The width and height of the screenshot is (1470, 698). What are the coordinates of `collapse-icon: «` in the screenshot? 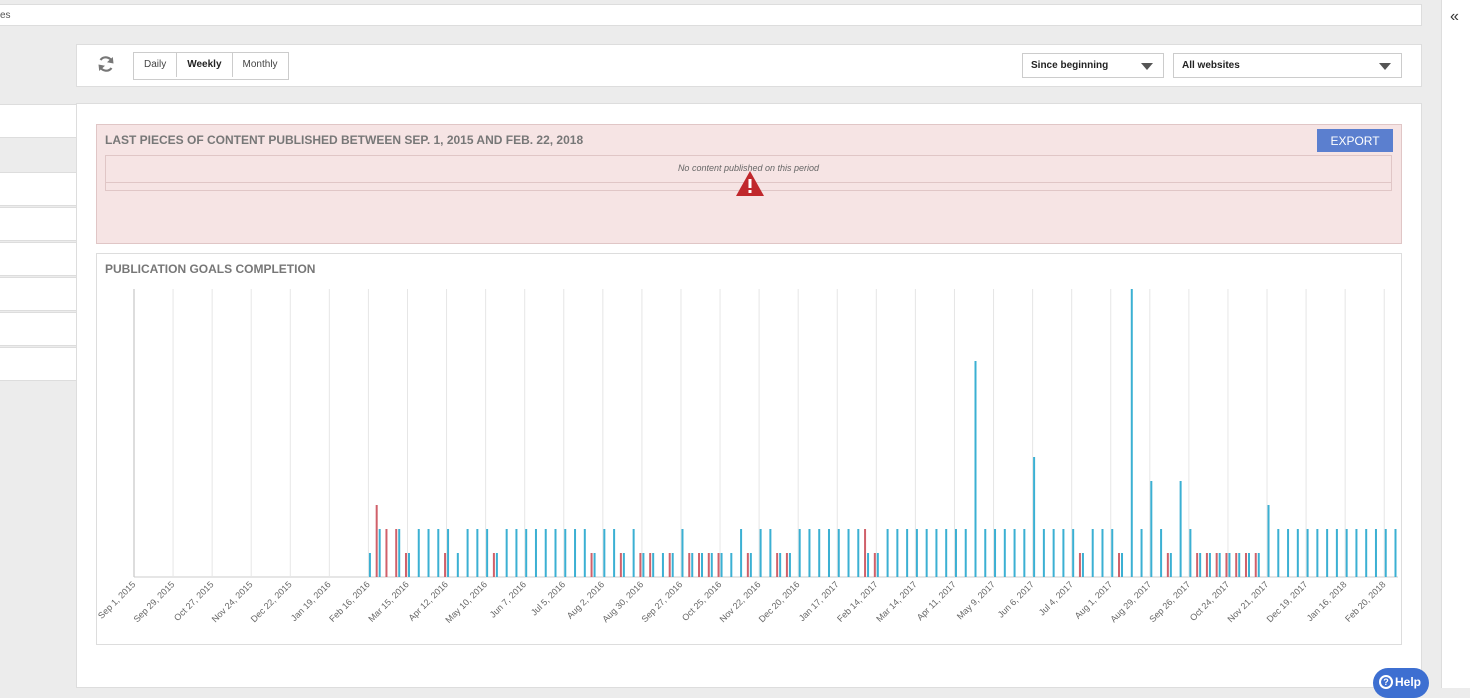 It's located at (1454, 16).